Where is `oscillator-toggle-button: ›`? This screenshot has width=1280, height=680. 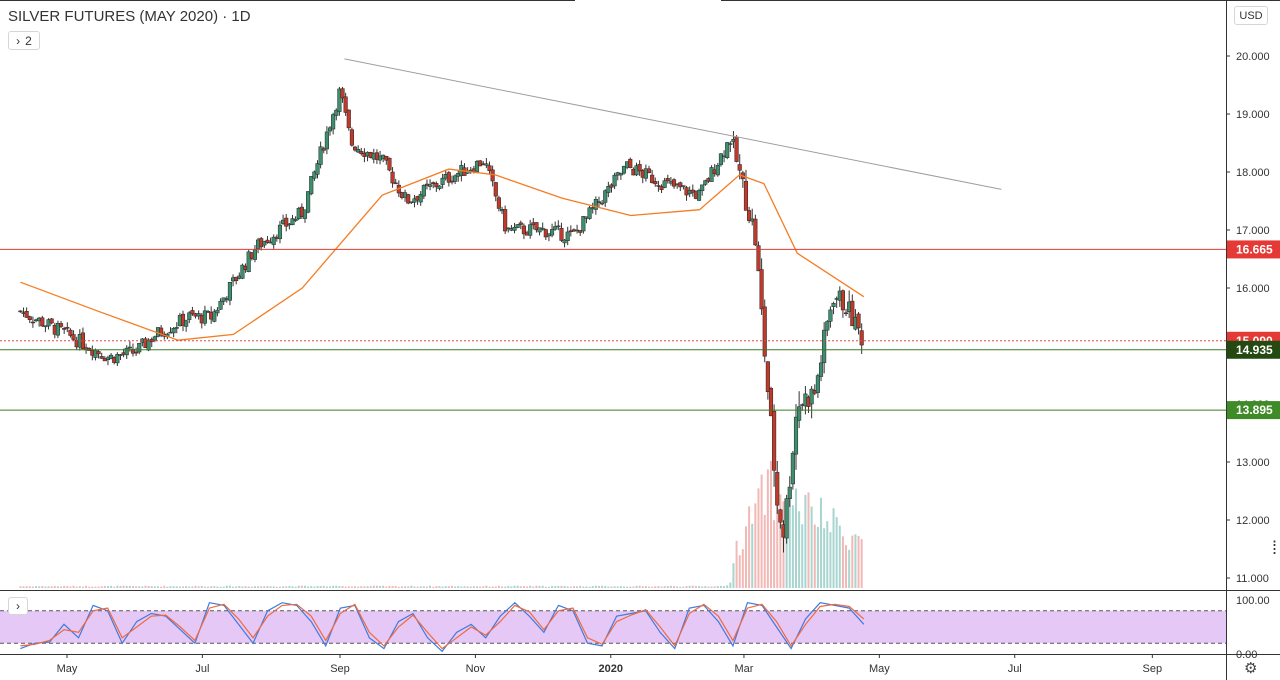 oscillator-toggle-button: › is located at coordinates (18, 606).